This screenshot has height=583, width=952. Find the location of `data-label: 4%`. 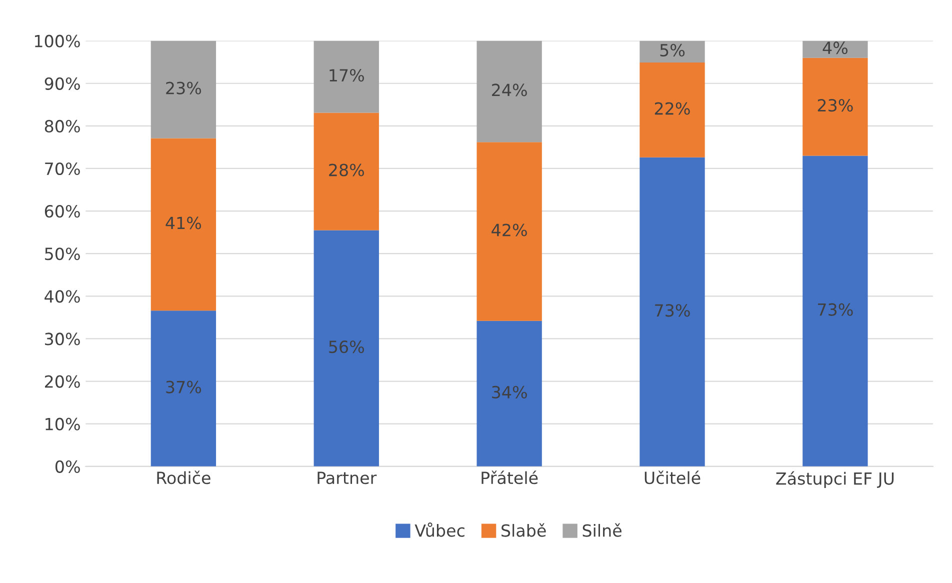

data-label: 4% is located at coordinates (835, 48).